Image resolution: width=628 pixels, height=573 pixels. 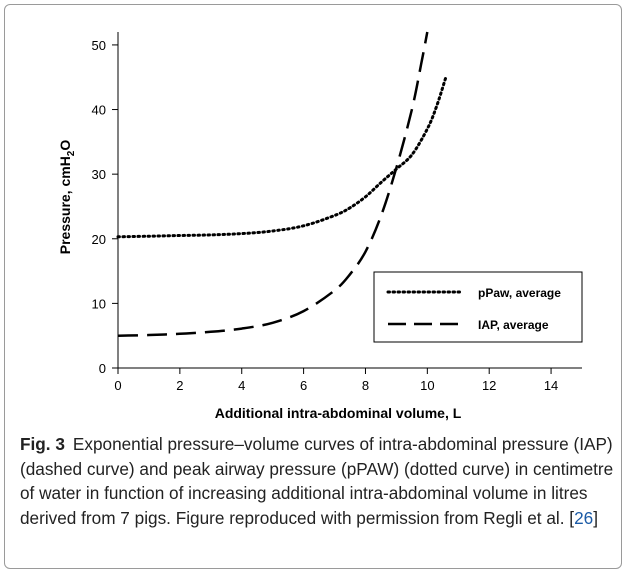 What do you see at coordinates (513, 325) in the screenshot?
I see `legend-label-IAP: IAP, average` at bounding box center [513, 325].